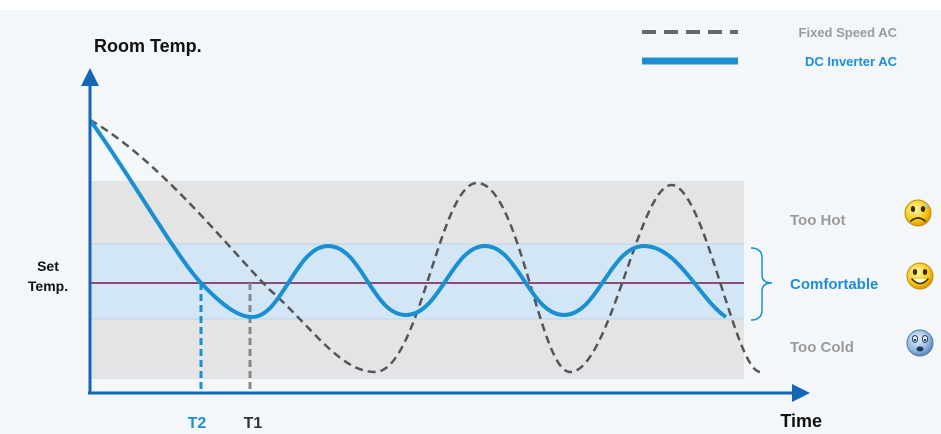 Image resolution: width=941 pixels, height=434 pixels. Describe the element at coordinates (851, 61) in the screenshot. I see `legend-dc-inverter-label: DC Inverter AC` at that location.